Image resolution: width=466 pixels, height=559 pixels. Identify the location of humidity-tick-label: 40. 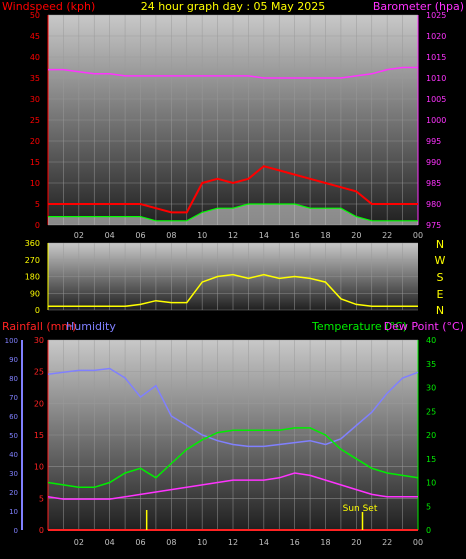
(13, 455).